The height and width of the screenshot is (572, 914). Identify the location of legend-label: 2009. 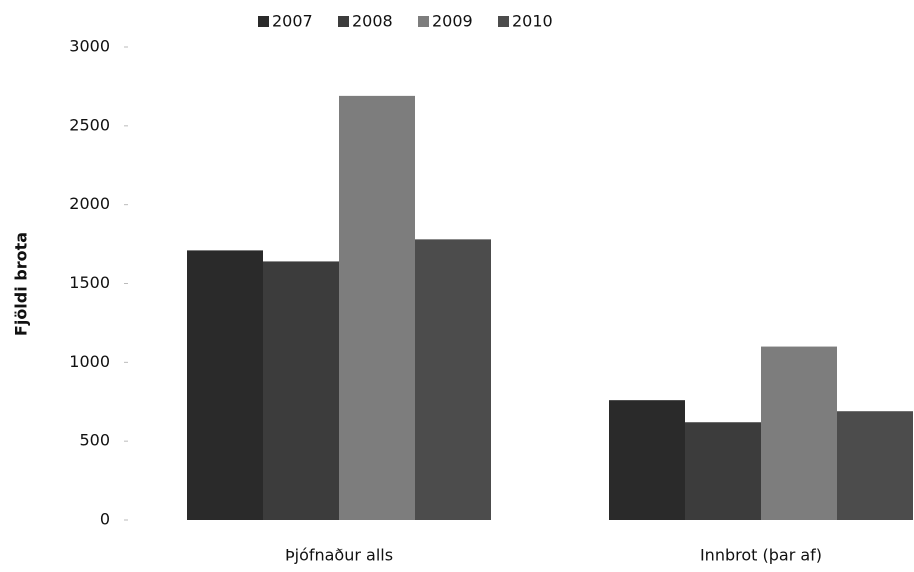
(452, 21).